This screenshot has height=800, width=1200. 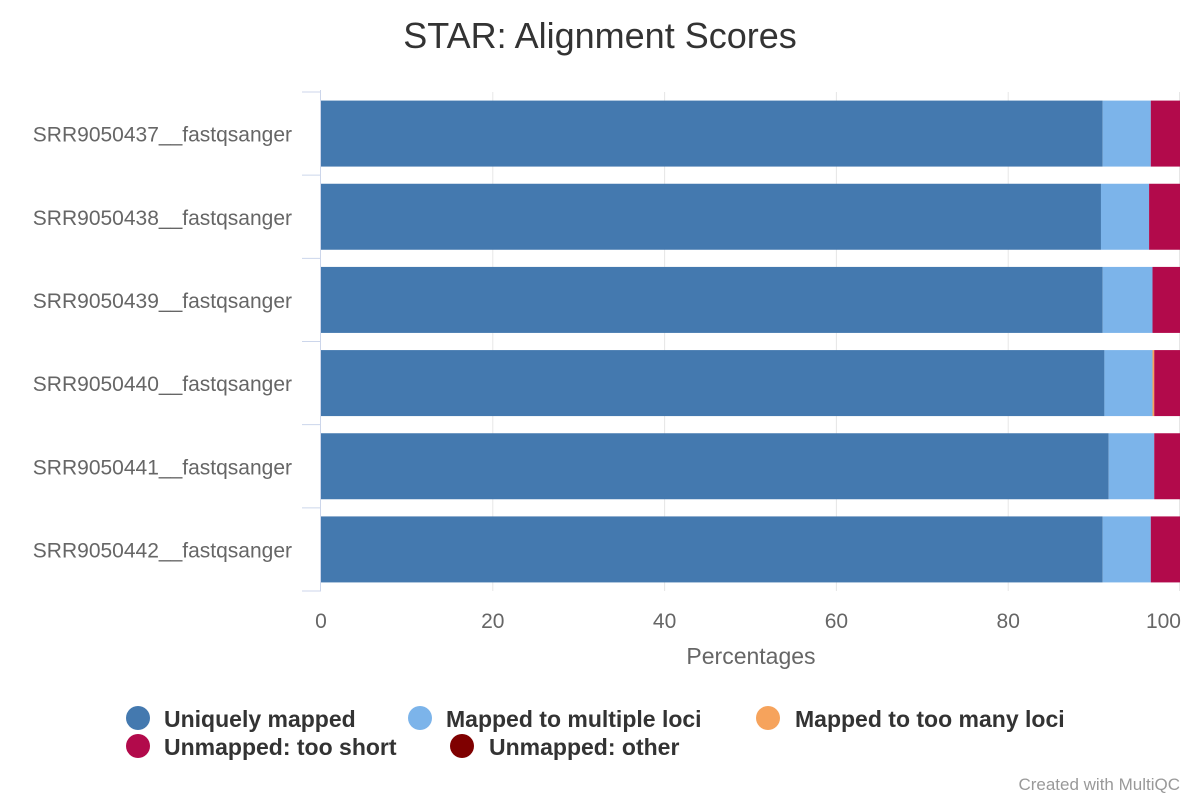 I want to click on legend-item: Mapped to multiple loci, so click(x=555, y=719).